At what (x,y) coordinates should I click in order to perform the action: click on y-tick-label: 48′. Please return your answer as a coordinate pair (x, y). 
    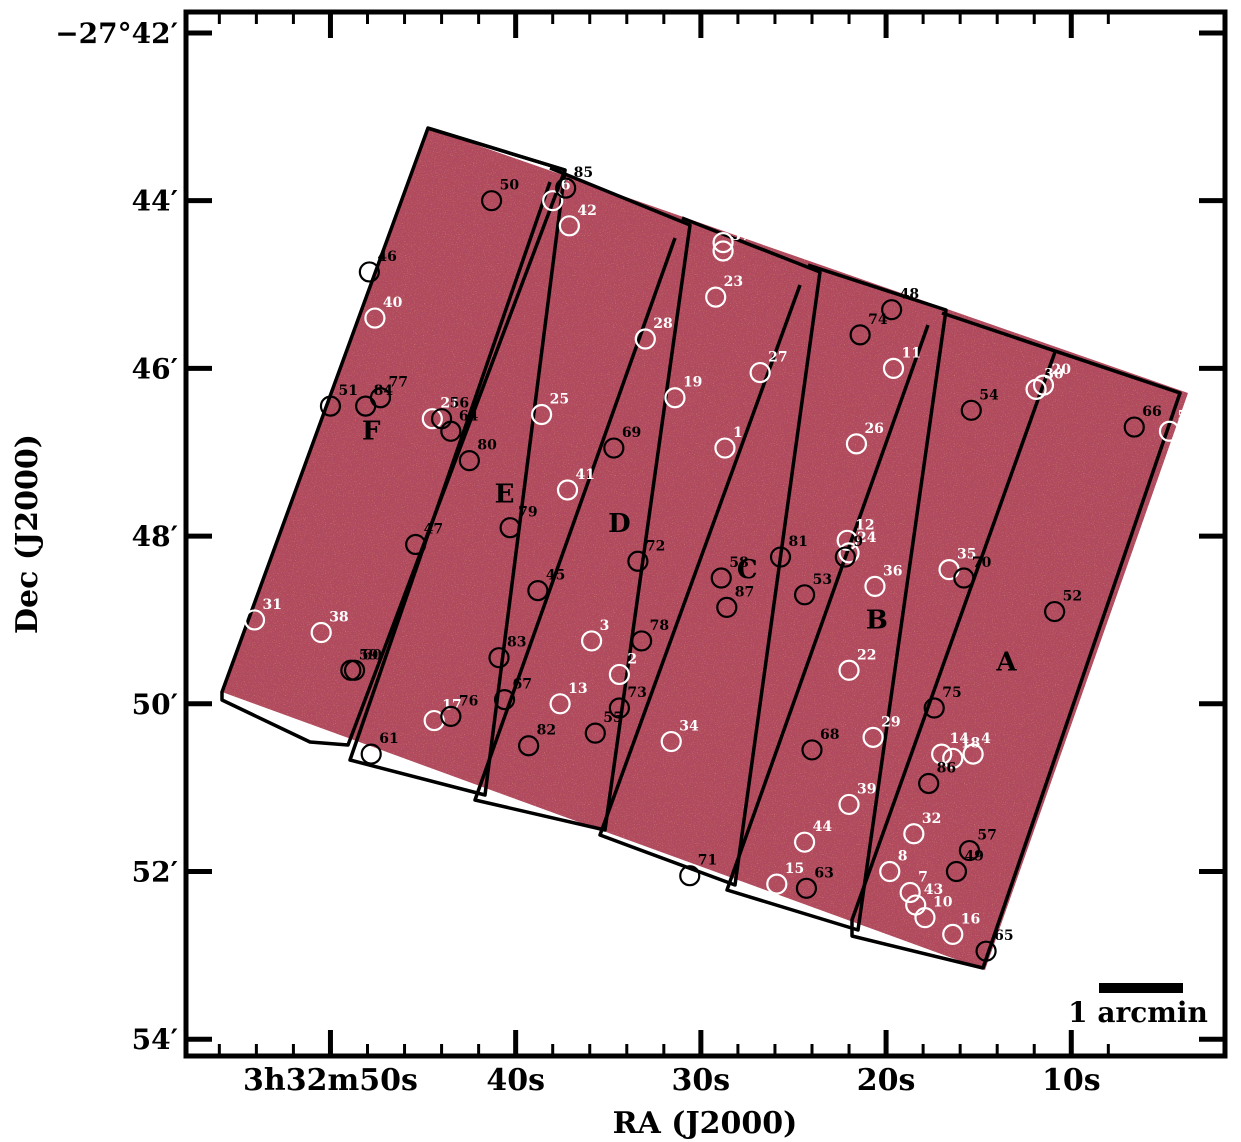
    Looking at the image, I should click on (155, 536).